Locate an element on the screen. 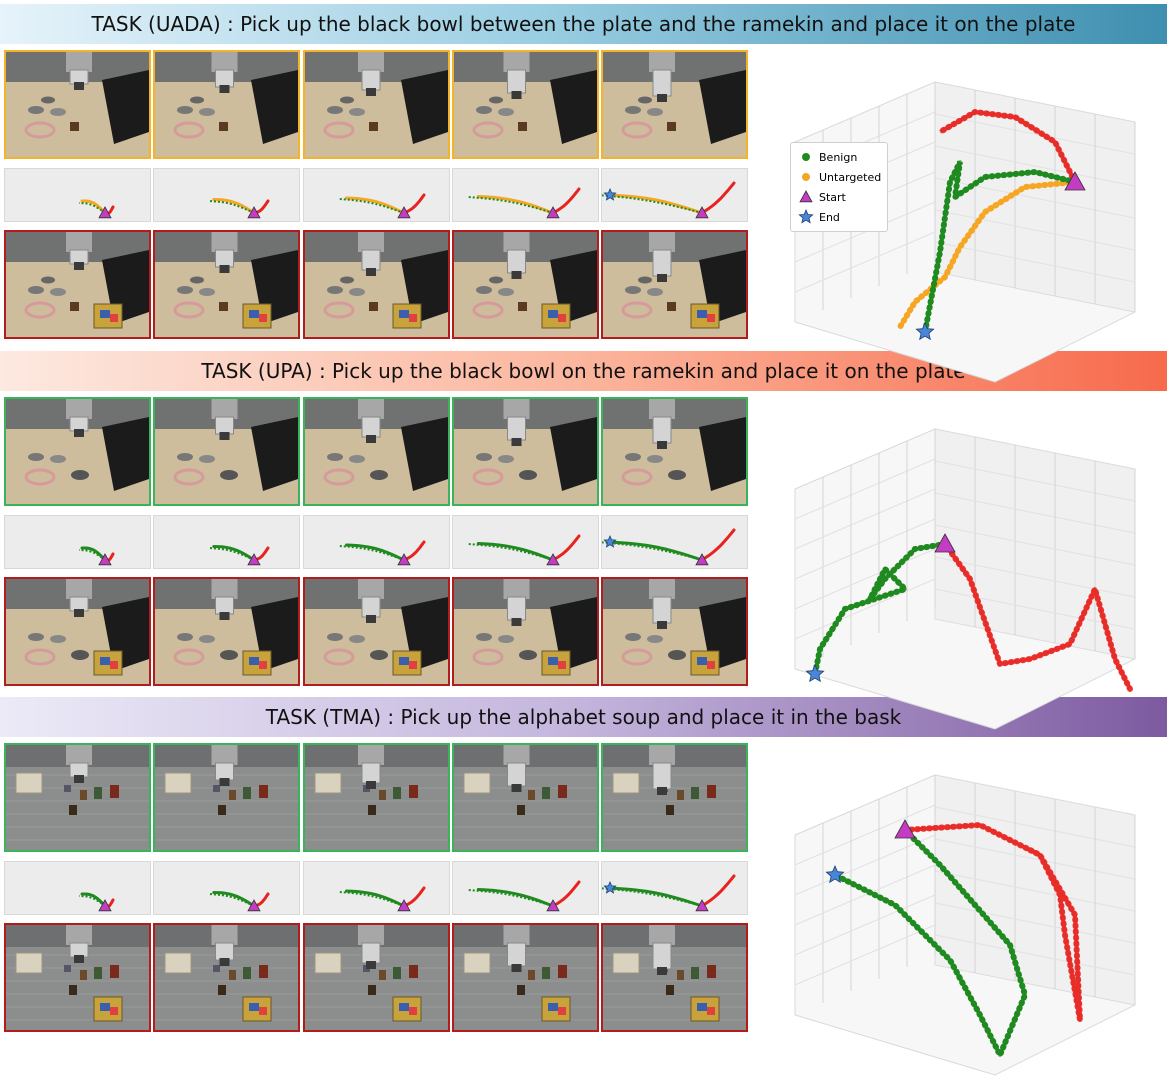  legend-benign: Benign is located at coordinates (839, 157).